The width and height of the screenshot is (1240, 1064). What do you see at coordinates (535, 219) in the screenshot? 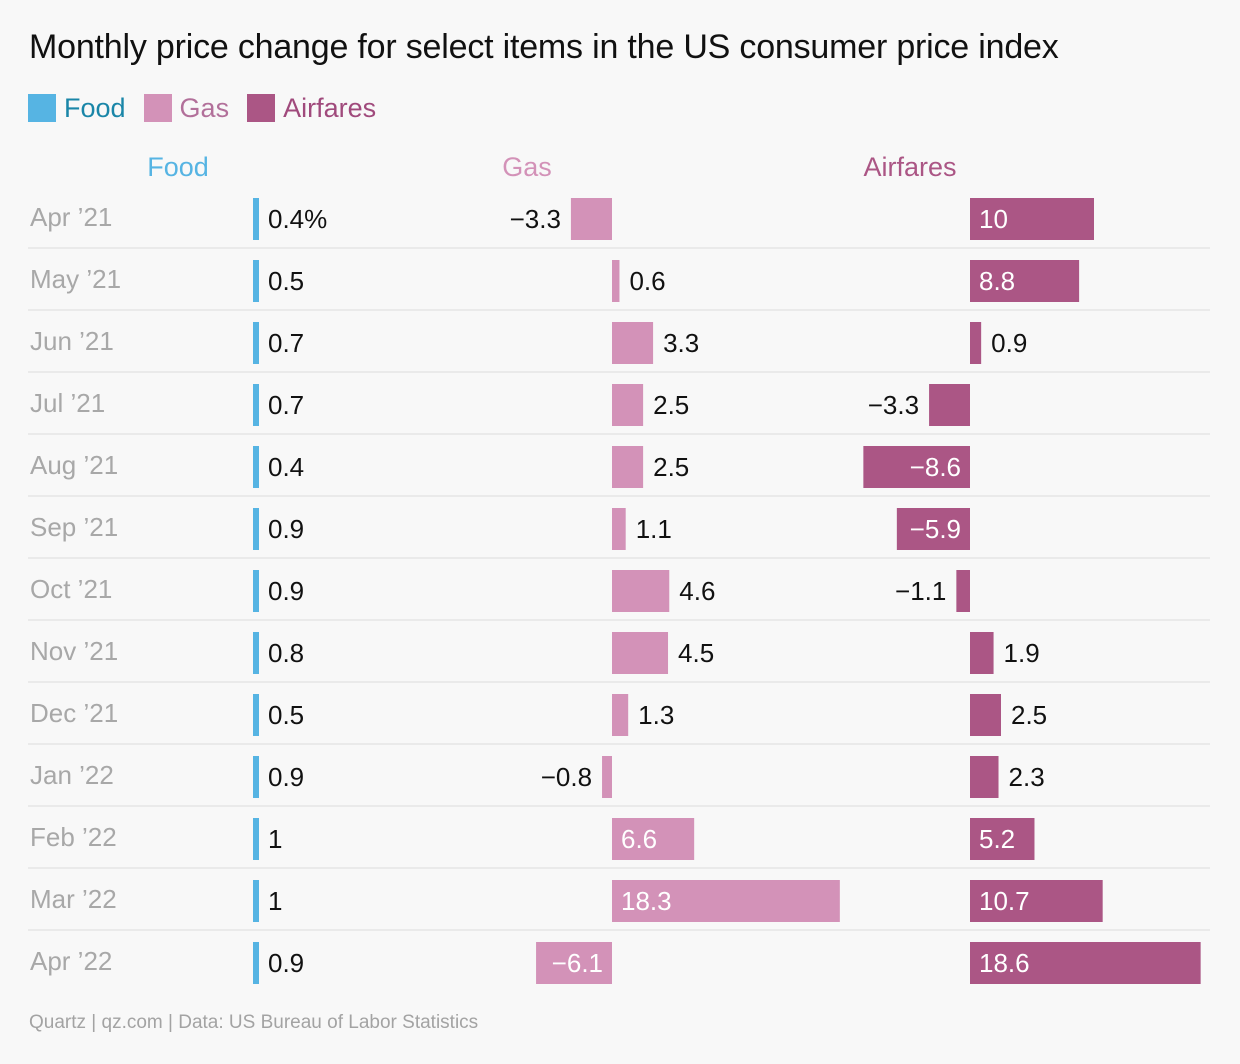
I see `data-label-gas: −3.3` at bounding box center [535, 219].